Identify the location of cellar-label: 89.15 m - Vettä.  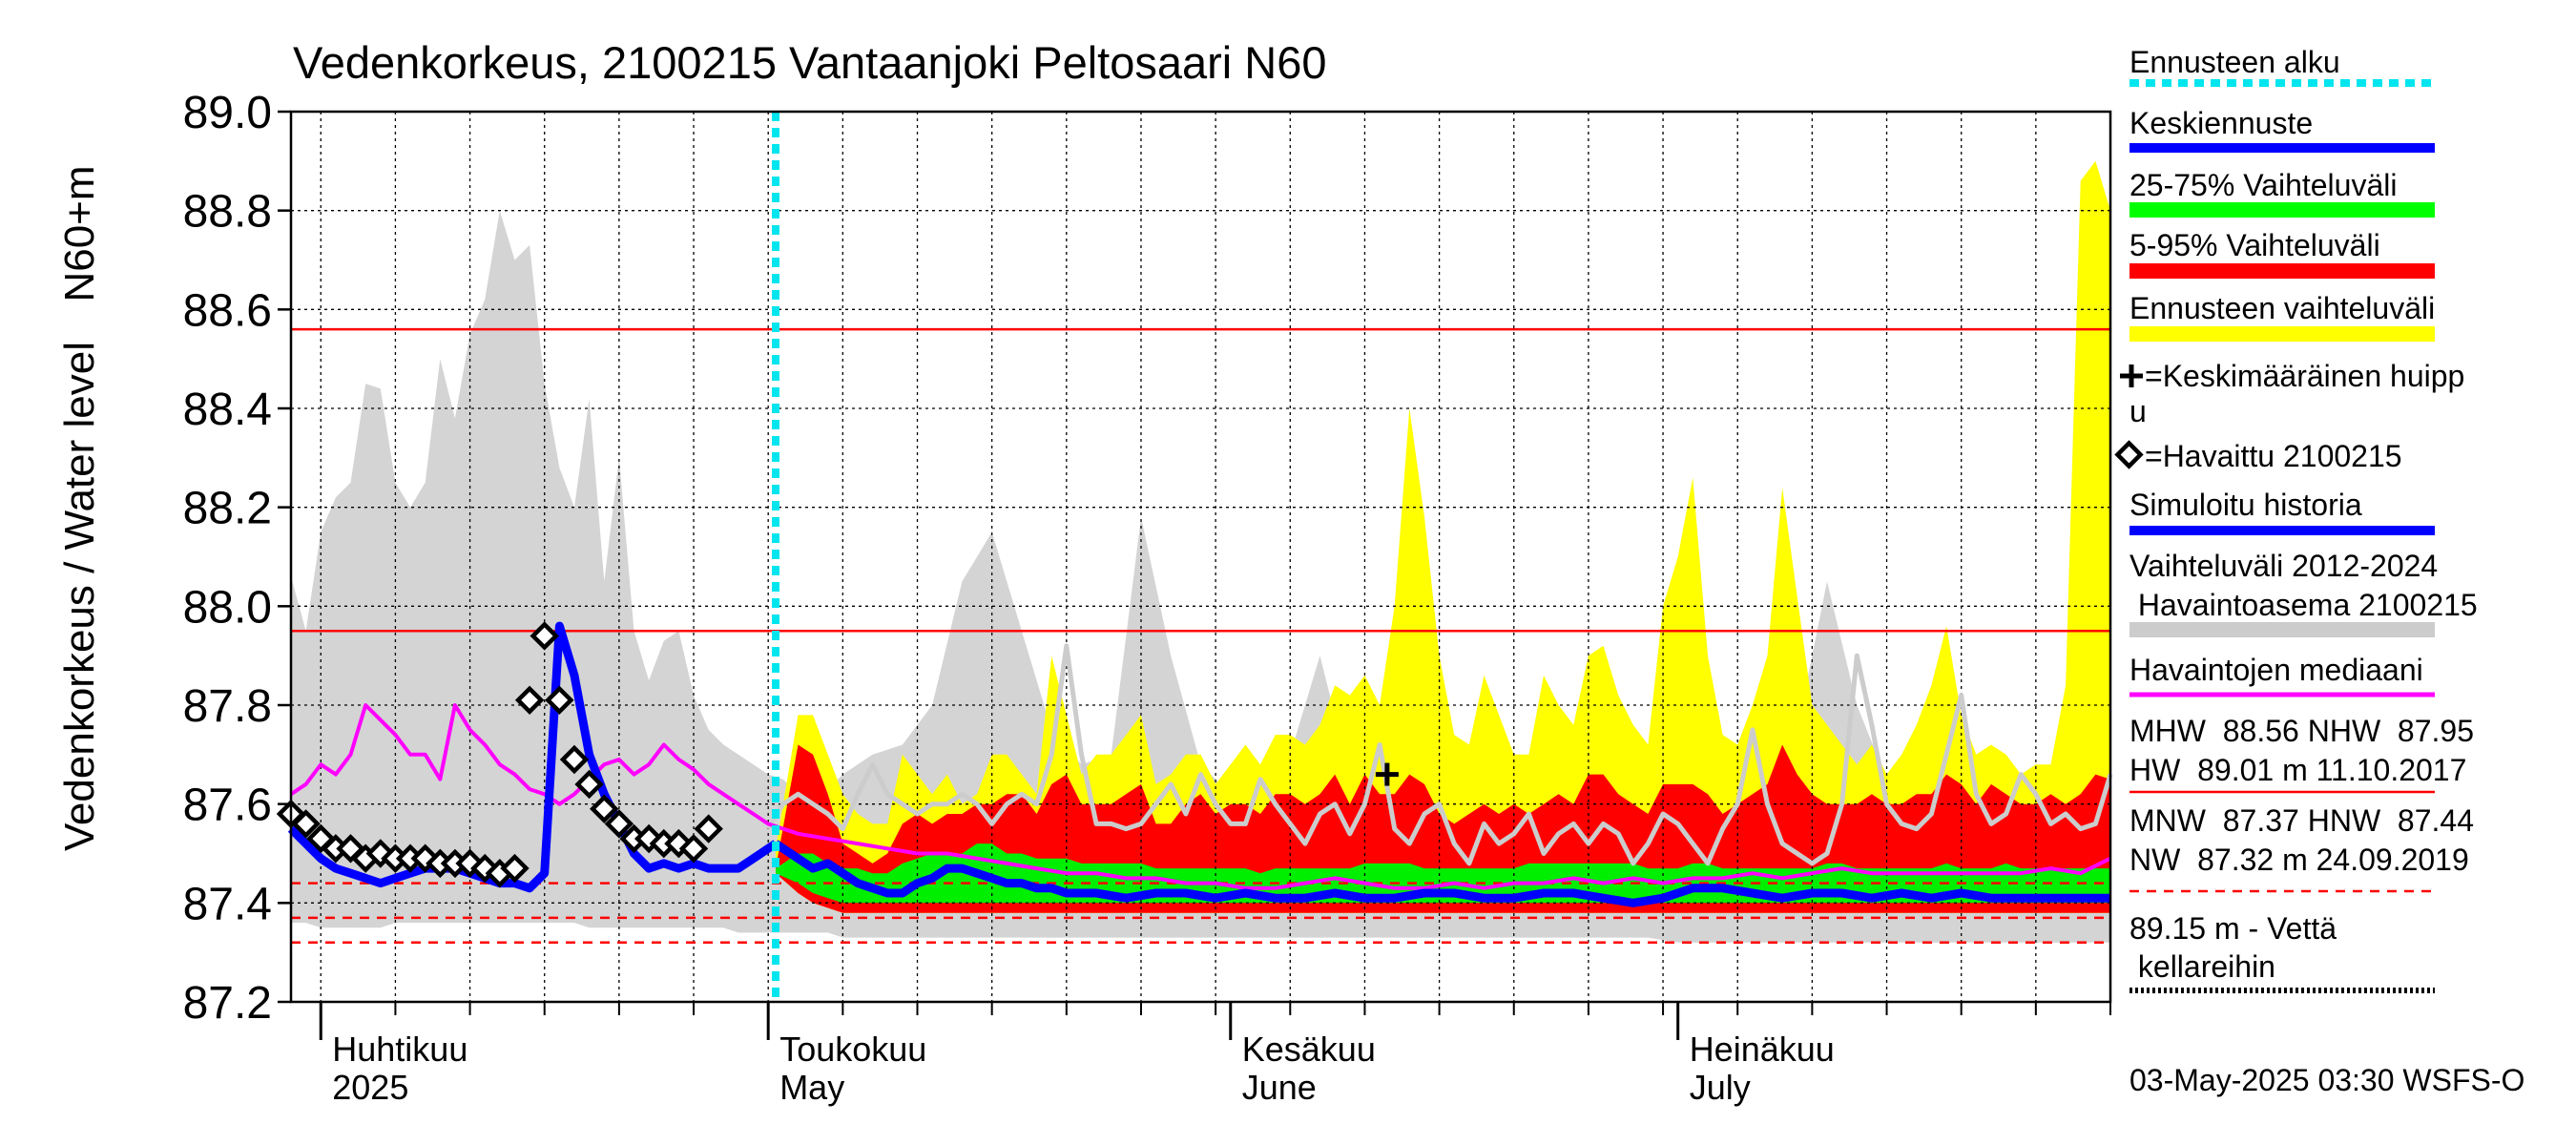
(2233, 929).